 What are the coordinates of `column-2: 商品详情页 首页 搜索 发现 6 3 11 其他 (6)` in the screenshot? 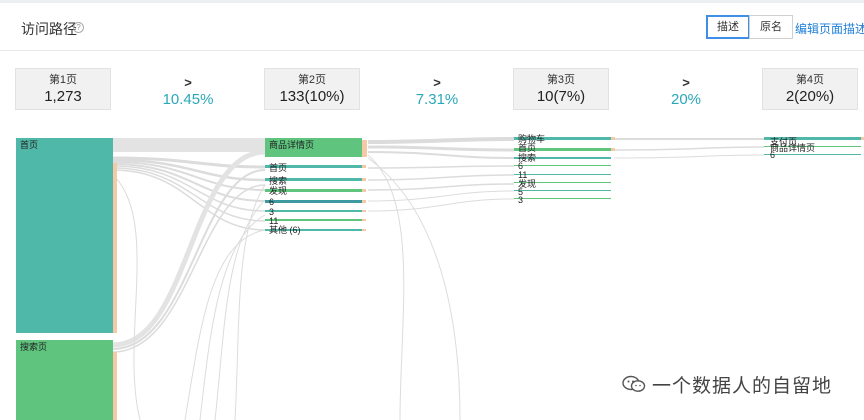 It's located at (316, 186).